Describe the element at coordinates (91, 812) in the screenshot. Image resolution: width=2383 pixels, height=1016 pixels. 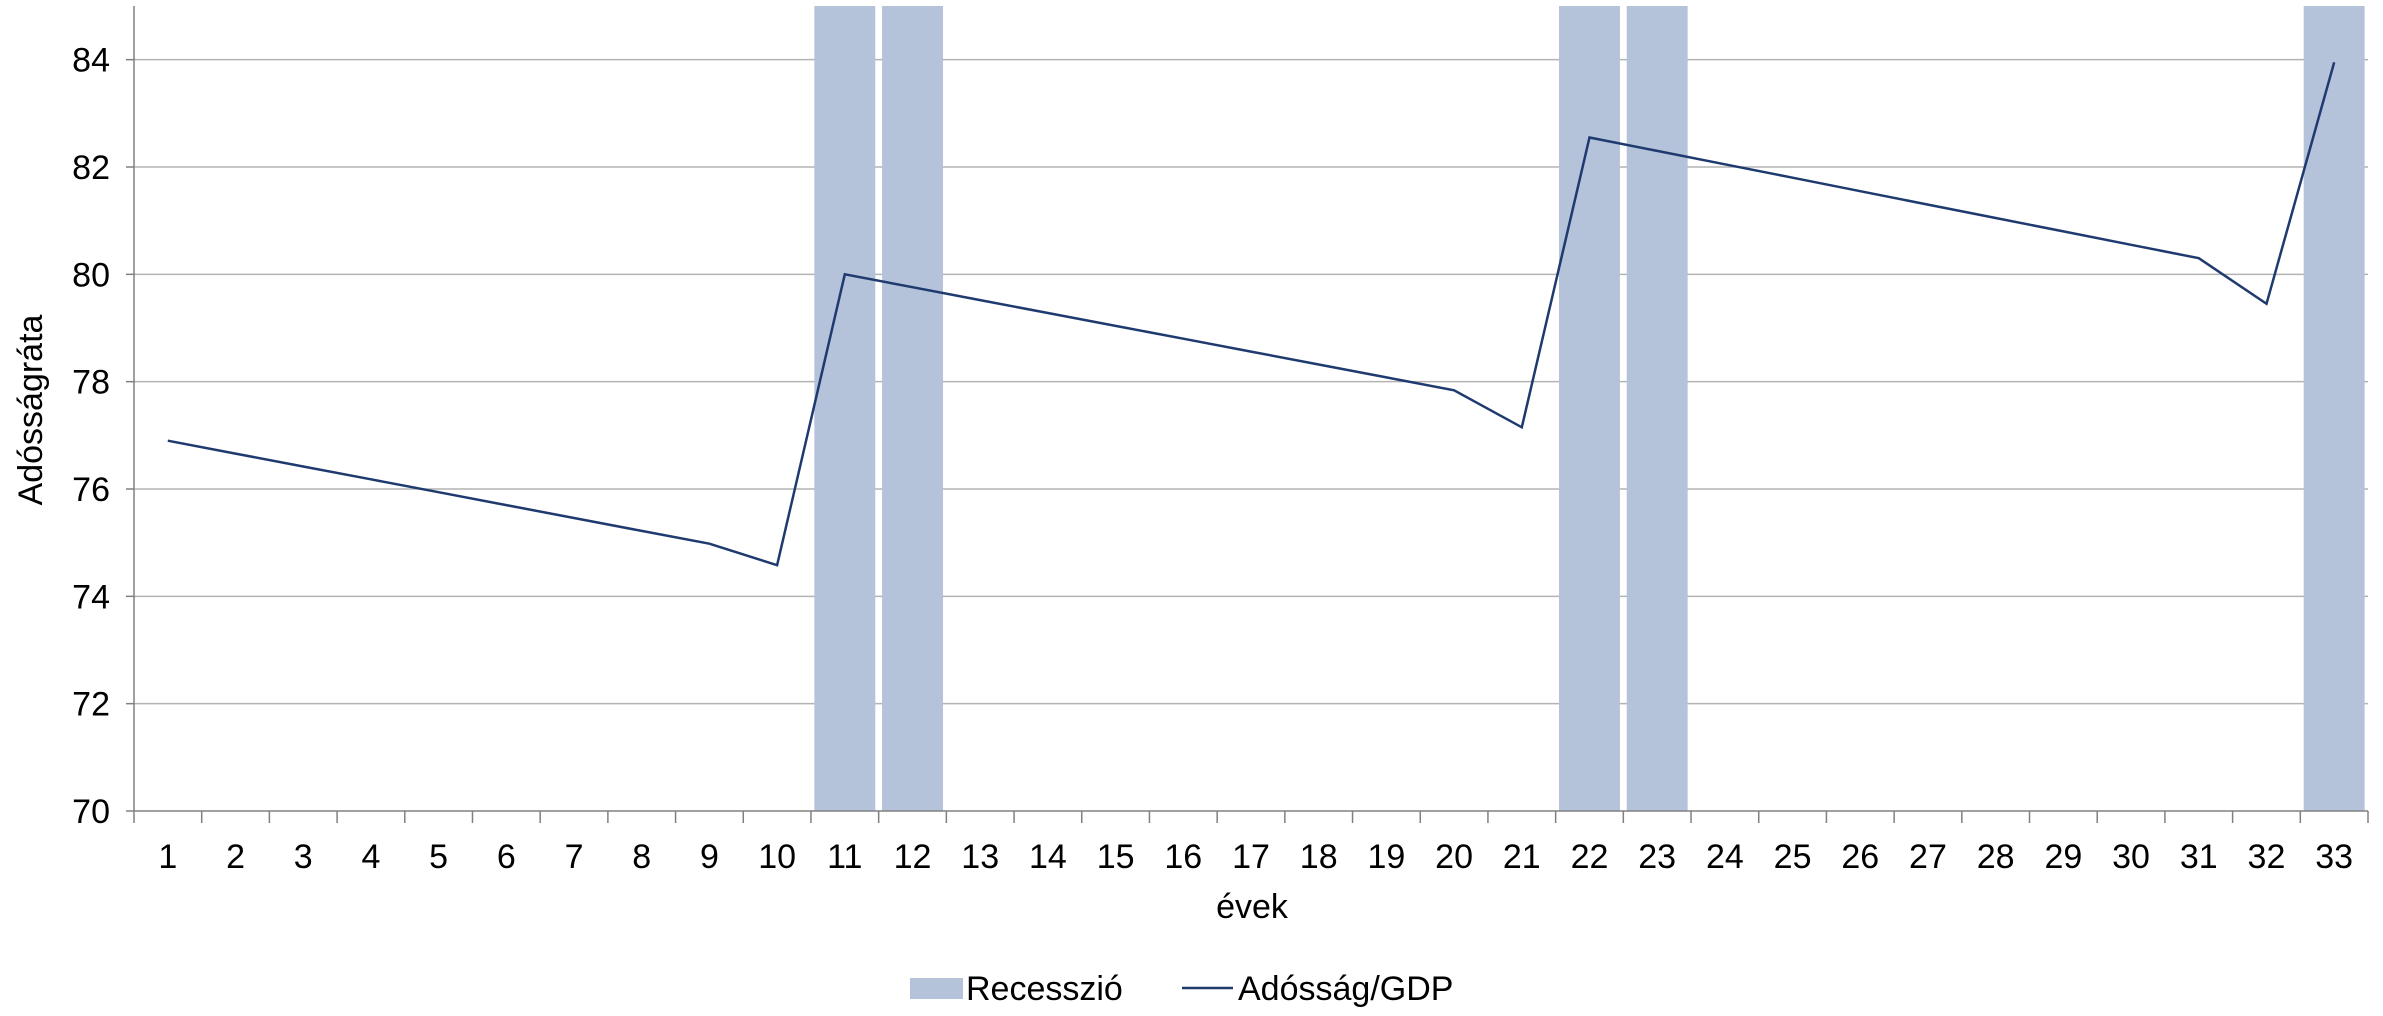
I see `y-tick-label: 70` at that location.